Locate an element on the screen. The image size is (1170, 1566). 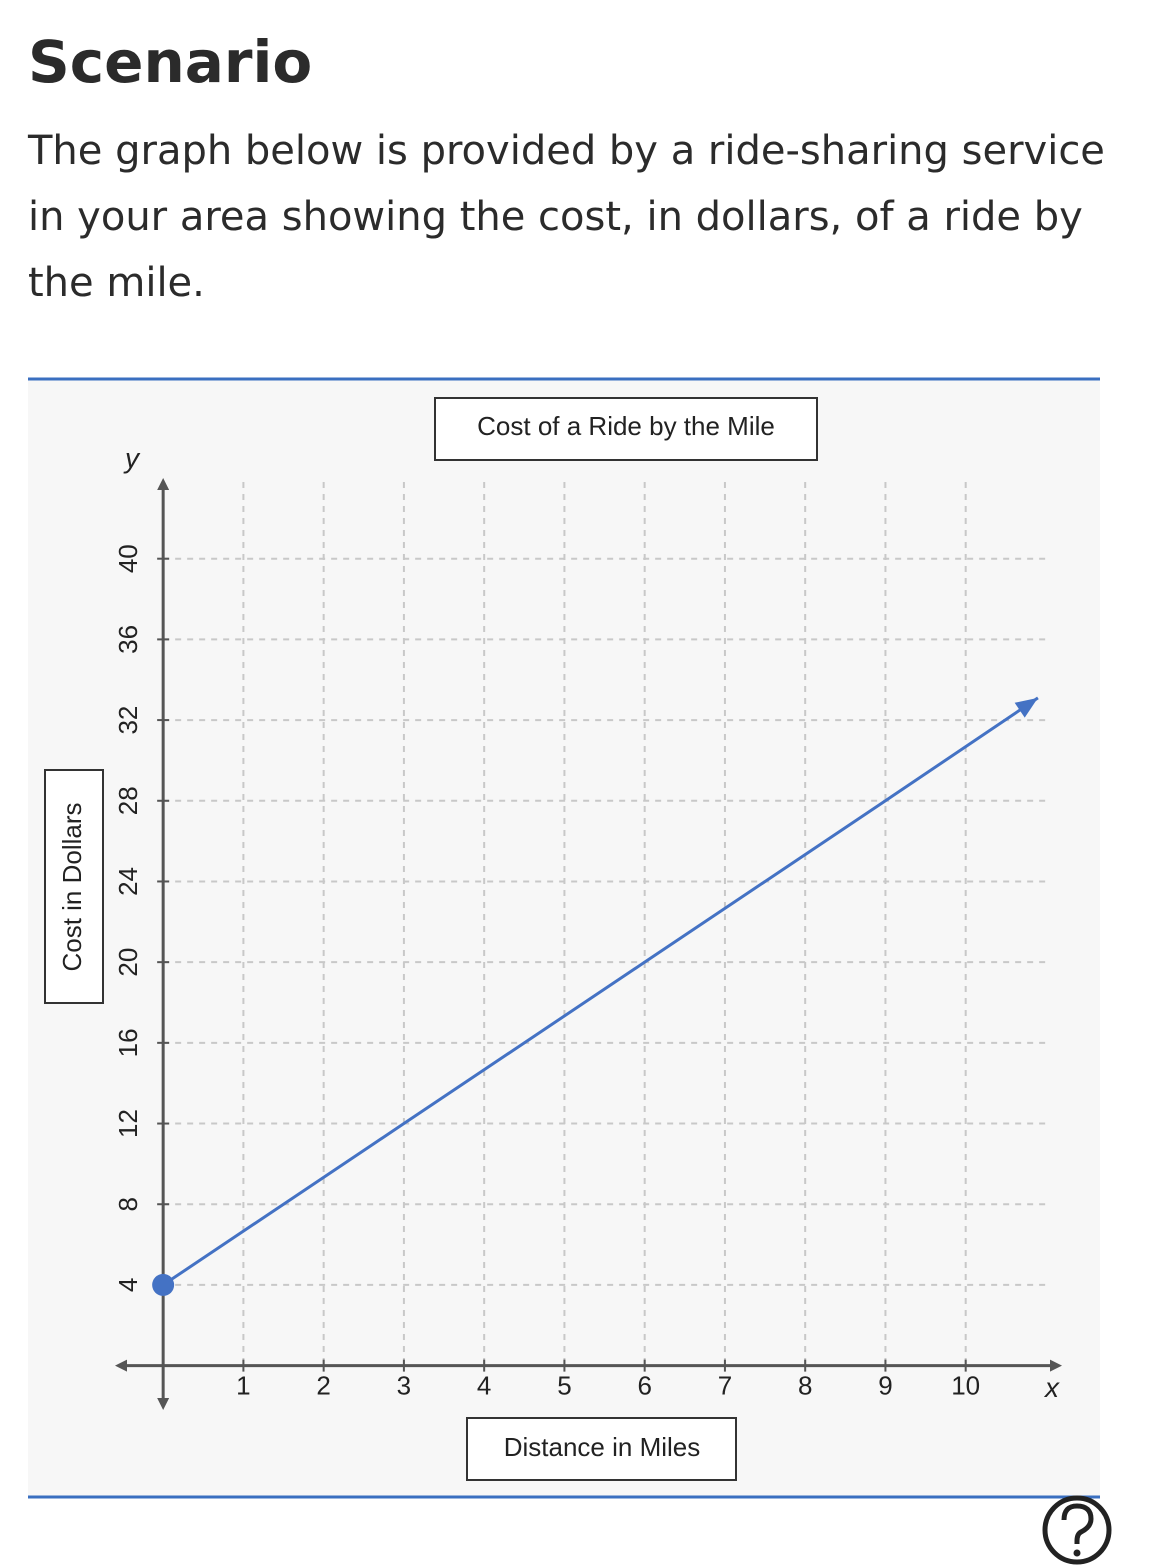
y-tick-label: 20 is located at coordinates (128, 962).